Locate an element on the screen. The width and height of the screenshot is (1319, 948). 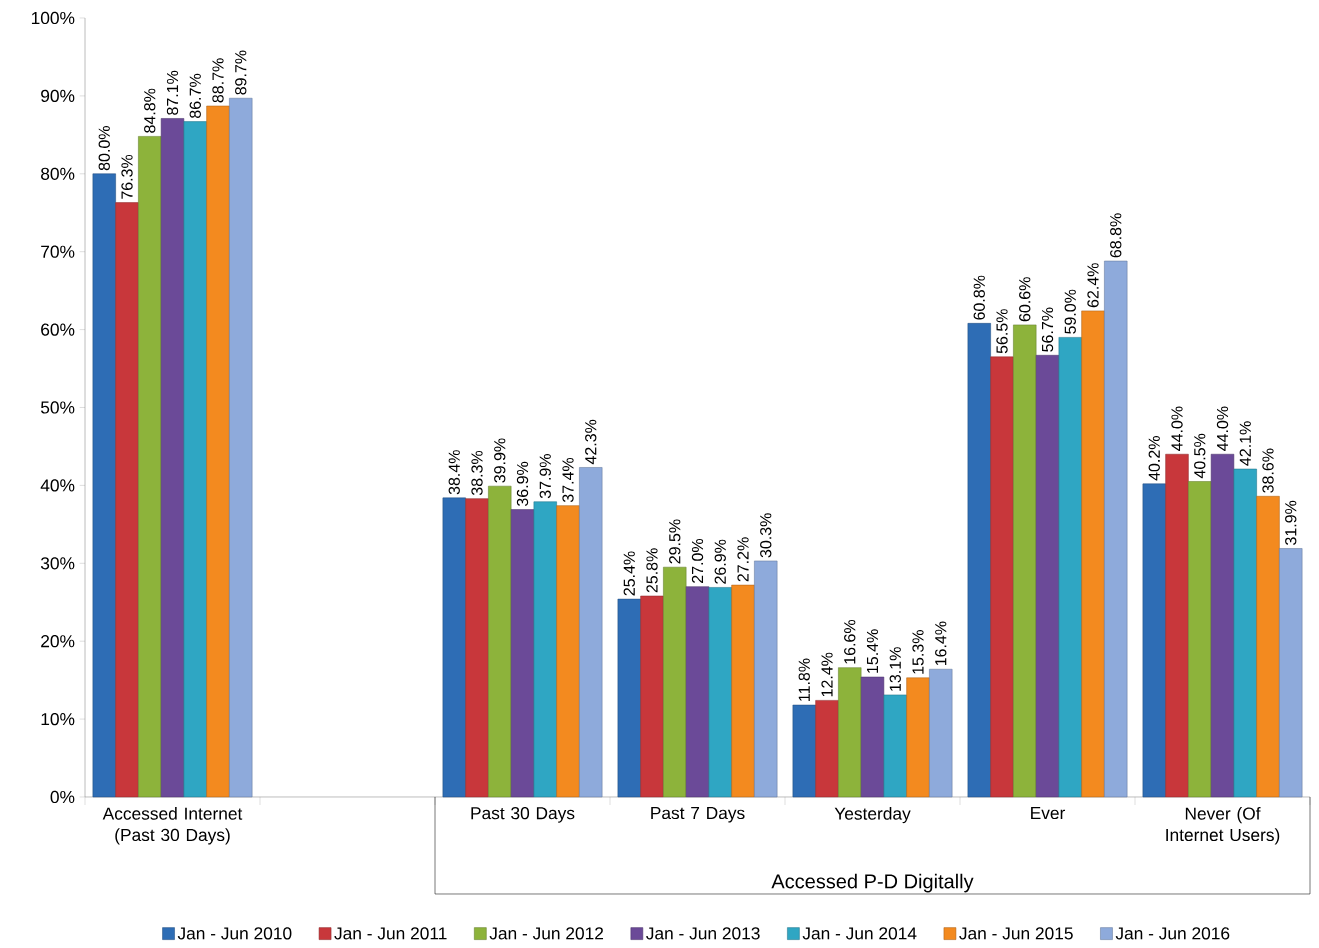
data-label: 42.3% is located at coordinates (591, 442).